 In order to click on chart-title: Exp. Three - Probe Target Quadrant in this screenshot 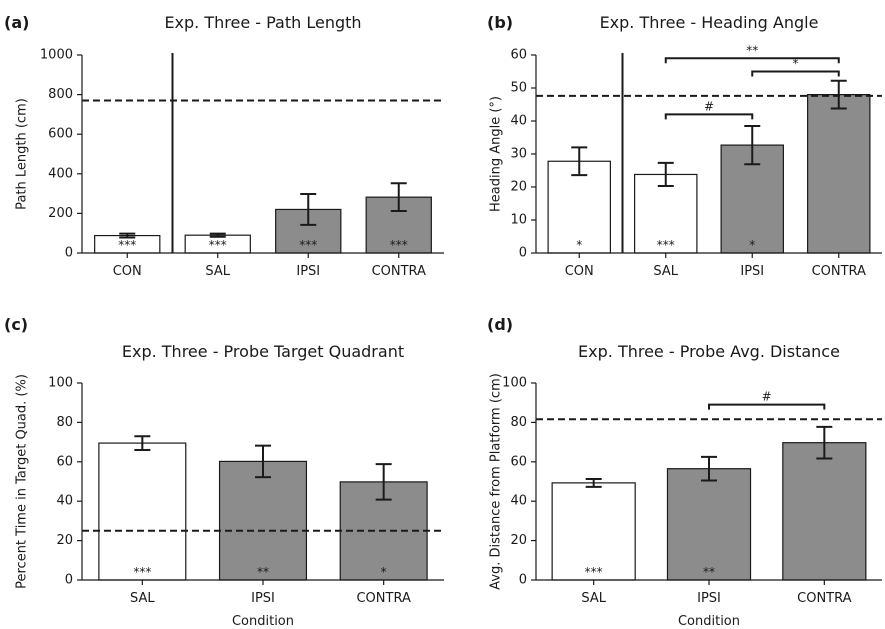, I will do `click(263, 351)`.